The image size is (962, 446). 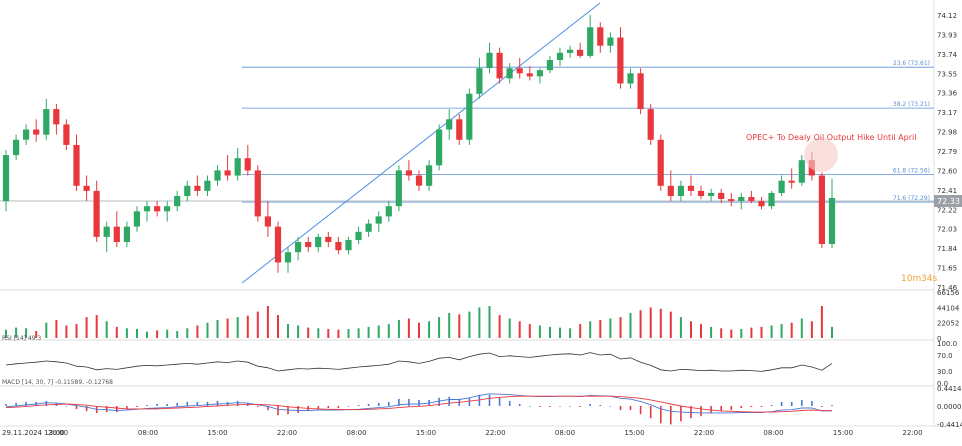 What do you see at coordinates (419, 404) in the screenshot?
I see `macd-signal-line` at bounding box center [419, 404].